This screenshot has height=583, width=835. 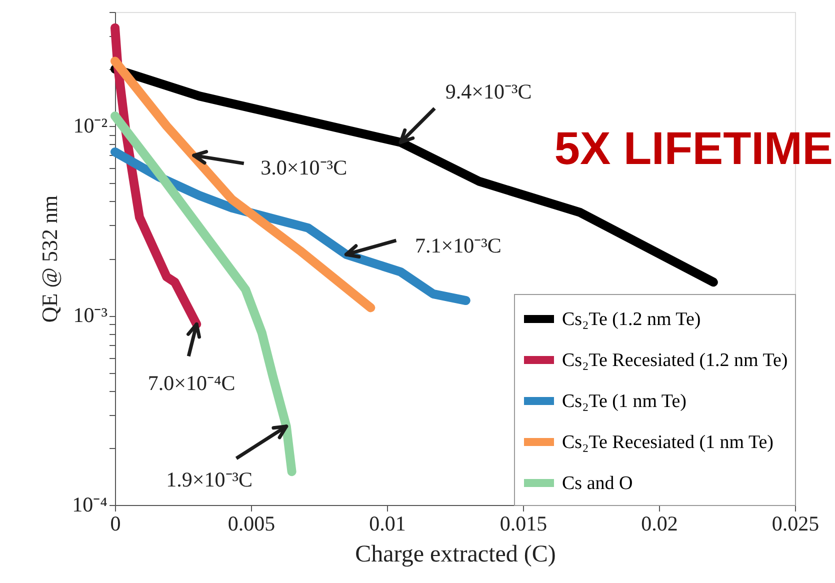 What do you see at coordinates (90, 126) in the screenshot?
I see `y-tick-label: 10⁻²` at bounding box center [90, 126].